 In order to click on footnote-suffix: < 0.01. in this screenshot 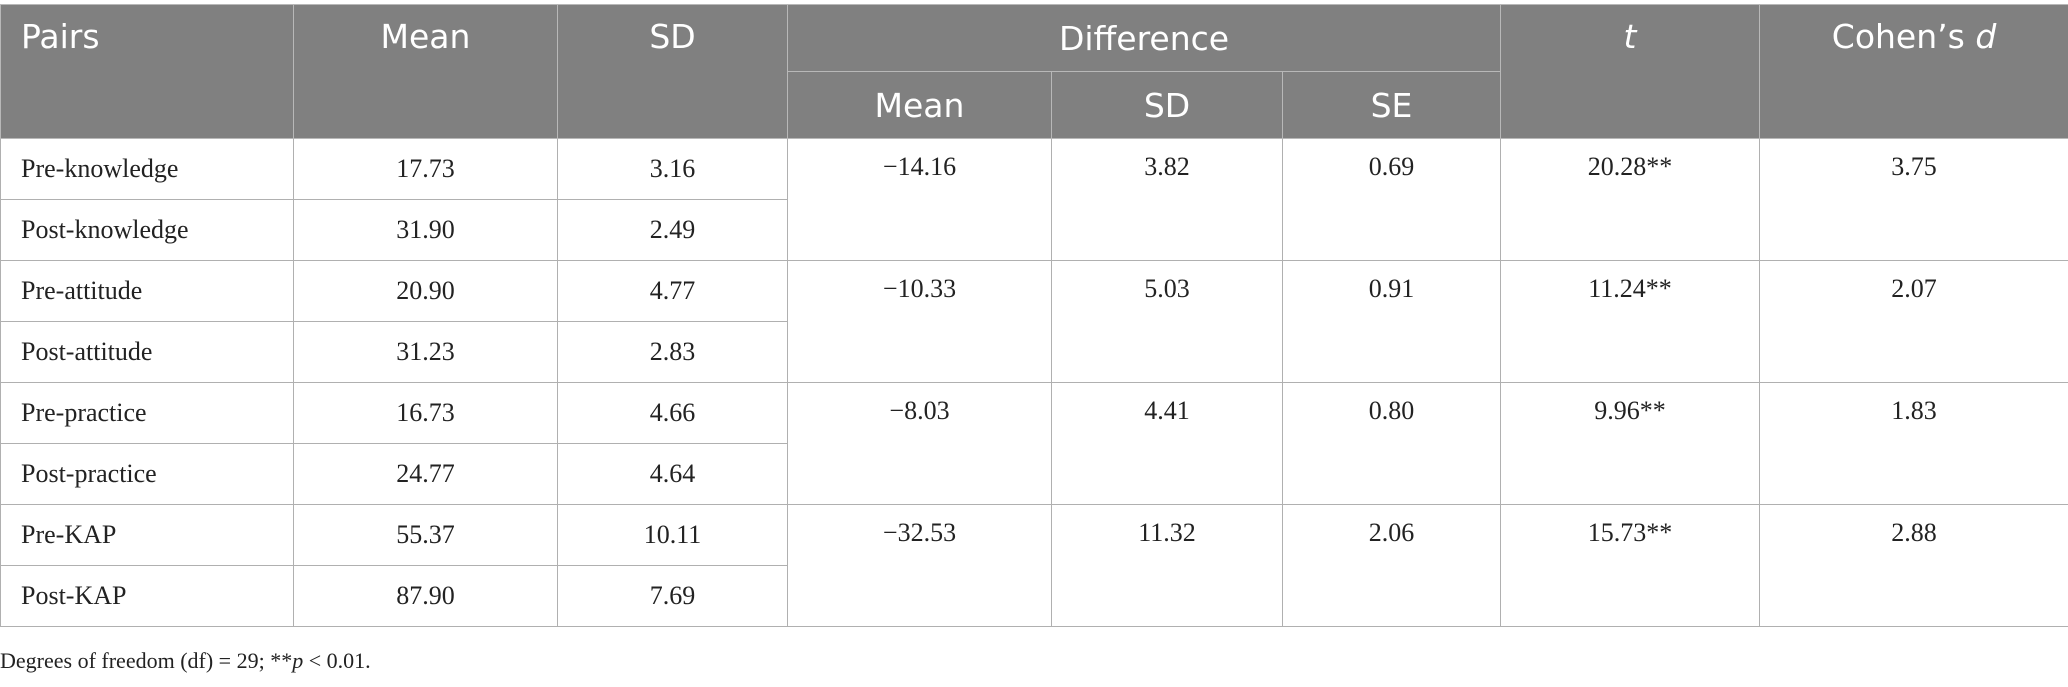, I will do `click(337, 660)`.